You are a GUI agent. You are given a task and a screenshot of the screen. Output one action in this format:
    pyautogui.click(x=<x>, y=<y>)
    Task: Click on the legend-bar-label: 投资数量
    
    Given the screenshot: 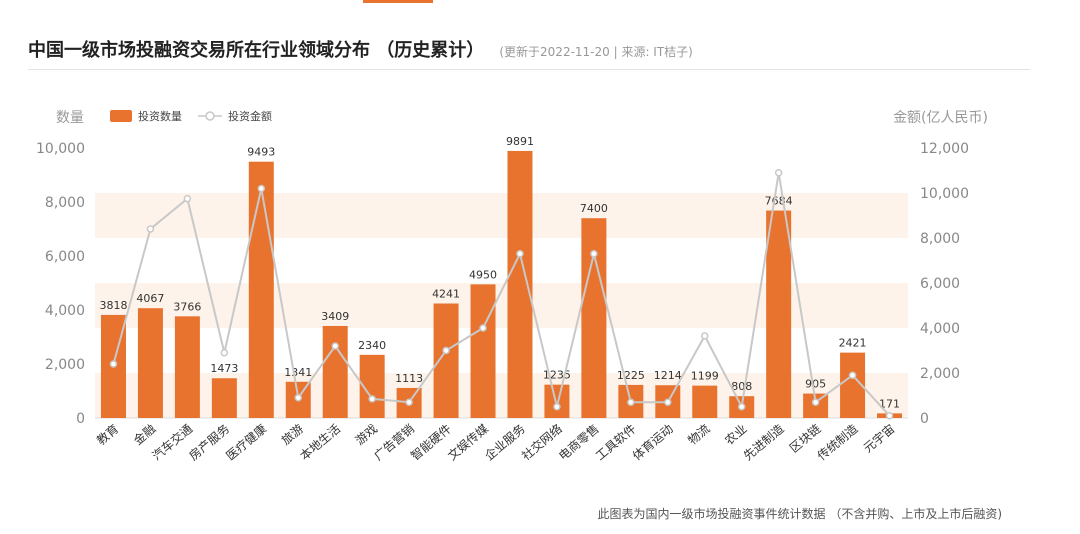 What is the action you would take?
    pyautogui.click(x=160, y=116)
    